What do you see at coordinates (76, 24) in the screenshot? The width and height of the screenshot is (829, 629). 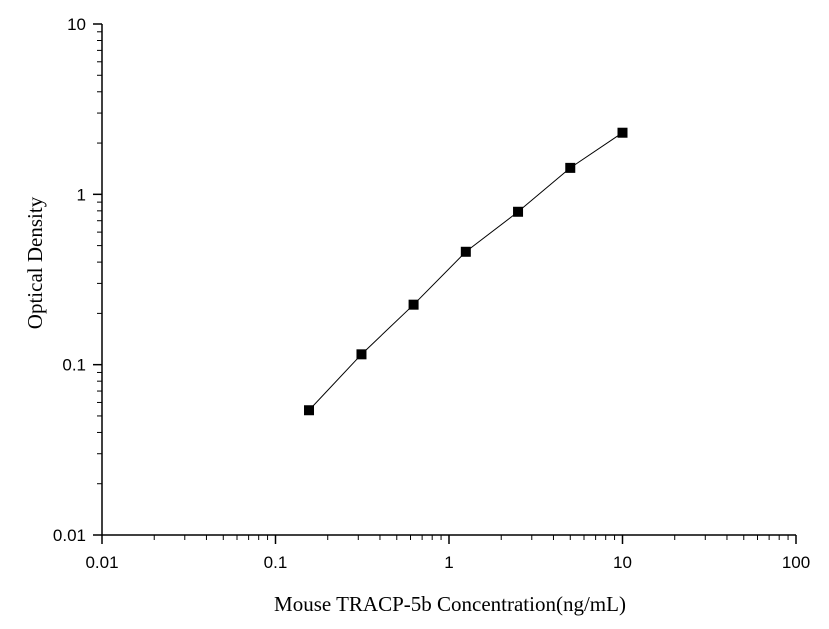 I see `y-tick-label: 10` at bounding box center [76, 24].